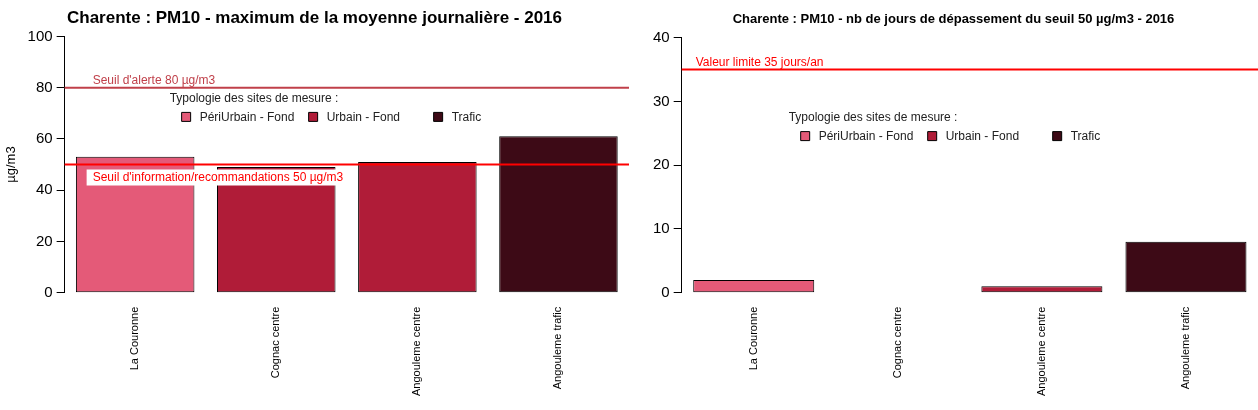 Image resolution: width=1258 pixels, height=410 pixels. What do you see at coordinates (44, 138) in the screenshot?
I see `y-tick-label: 60` at bounding box center [44, 138].